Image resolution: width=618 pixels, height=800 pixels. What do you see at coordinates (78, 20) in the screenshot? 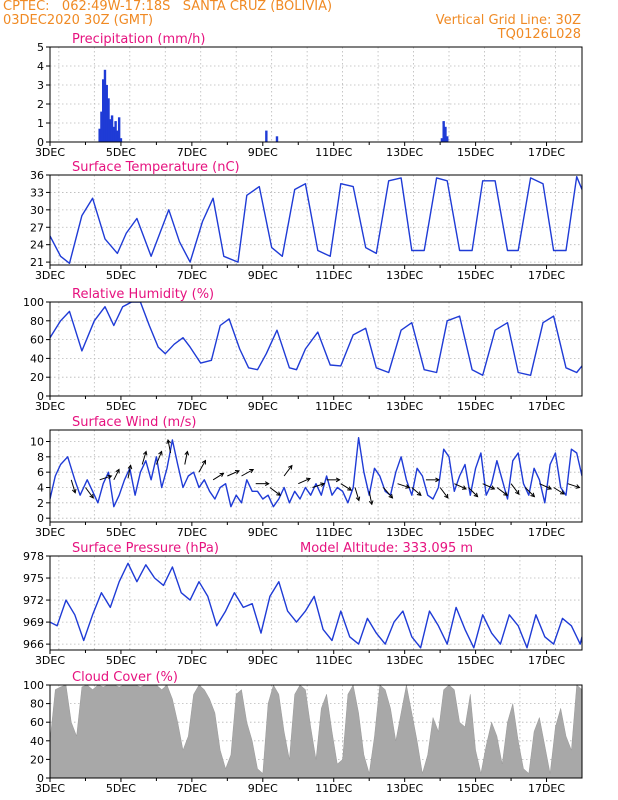
I see `header-run-date: 03DEC2020 30Z (GMT)` at bounding box center [78, 20].